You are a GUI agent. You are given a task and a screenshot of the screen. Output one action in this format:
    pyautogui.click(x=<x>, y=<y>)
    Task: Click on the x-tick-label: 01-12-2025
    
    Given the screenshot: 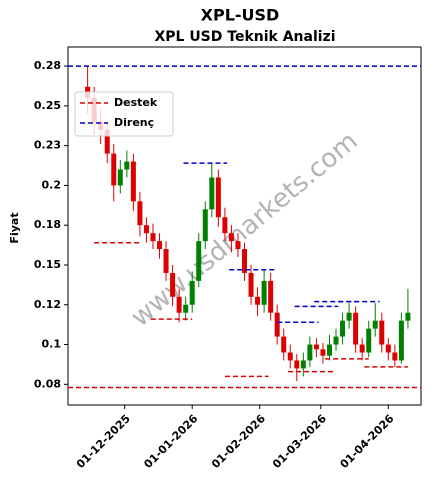 What is the action you would take?
    pyautogui.click(x=103, y=441)
    